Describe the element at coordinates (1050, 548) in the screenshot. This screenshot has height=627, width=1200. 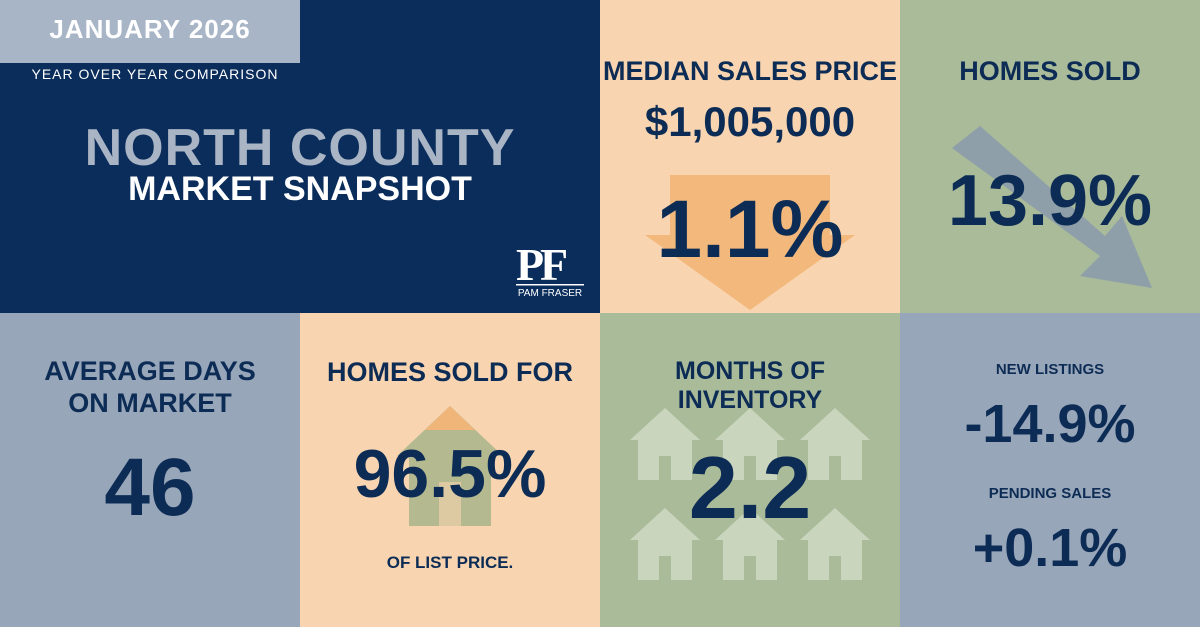
I see `pending-sales-value: +0.1%` at that location.